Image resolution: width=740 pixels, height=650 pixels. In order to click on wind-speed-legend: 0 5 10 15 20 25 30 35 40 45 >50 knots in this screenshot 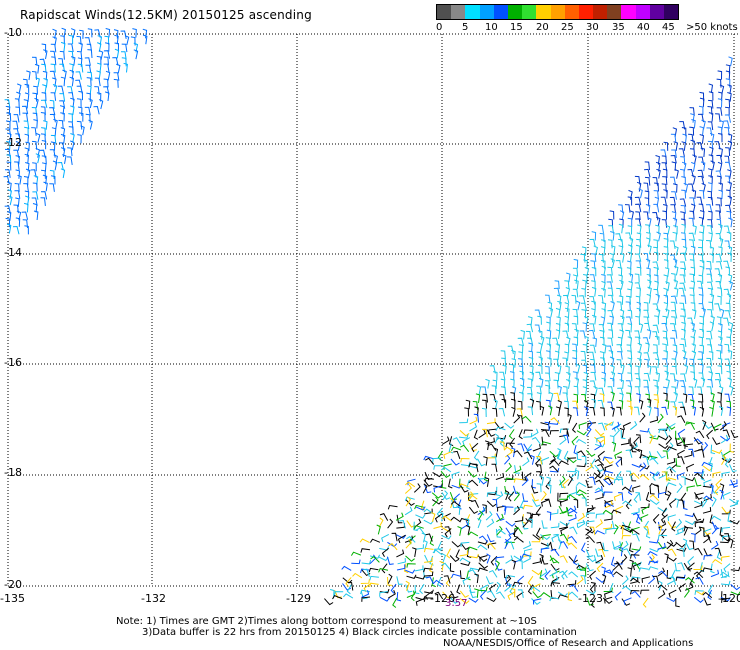, I will do `click(587, 21)`.